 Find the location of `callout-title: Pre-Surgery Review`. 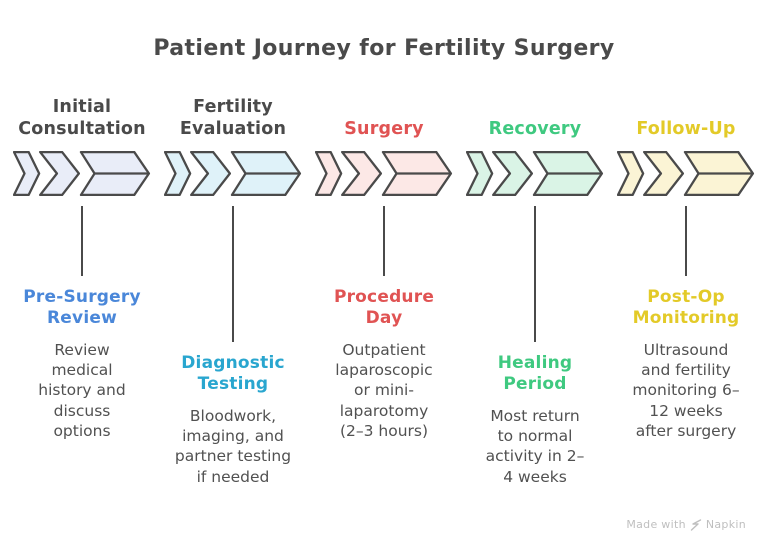

callout-title: Pre-Surgery Review is located at coordinates (82, 308).